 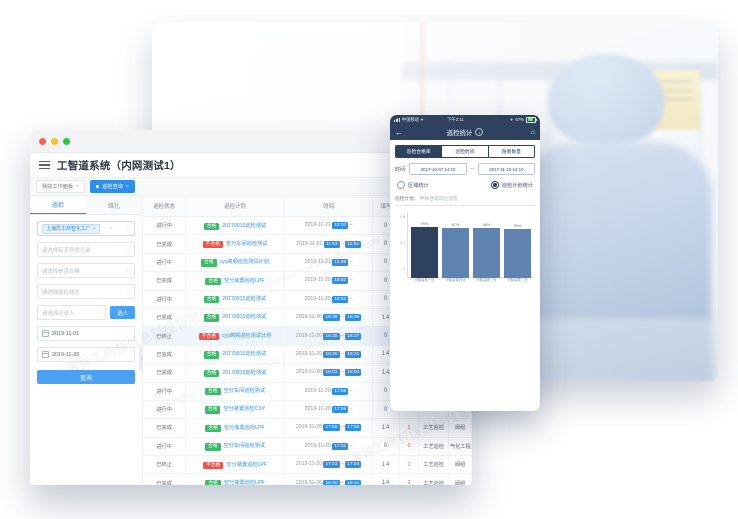 What do you see at coordinates (61, 186) in the screenshot?
I see `tab-my-workbench: 我的工作面板 ×` at bounding box center [61, 186].